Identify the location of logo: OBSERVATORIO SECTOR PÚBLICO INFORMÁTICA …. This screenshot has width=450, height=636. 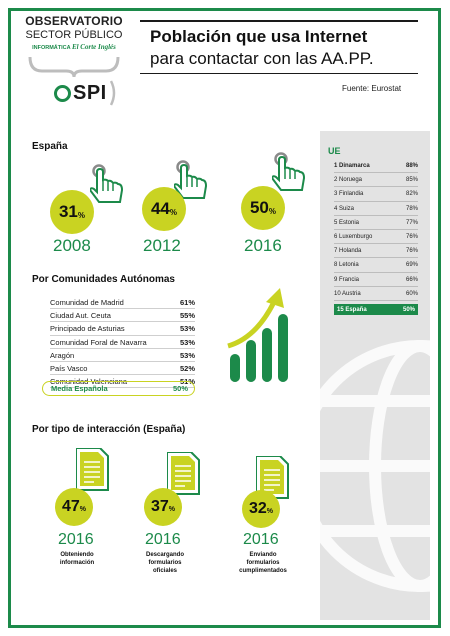
(74, 32).